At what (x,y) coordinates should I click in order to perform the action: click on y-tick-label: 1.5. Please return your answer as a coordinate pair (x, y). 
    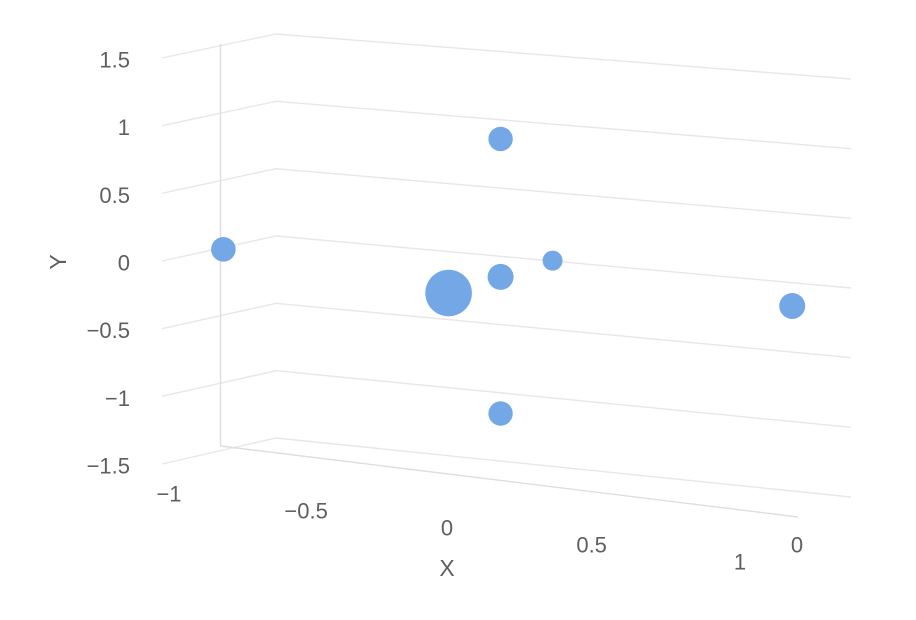
    Looking at the image, I should click on (114, 60).